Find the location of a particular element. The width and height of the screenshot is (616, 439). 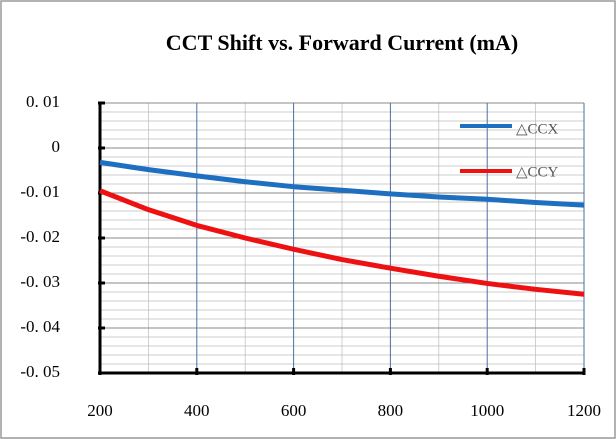

y-tick-label: 0 is located at coordinates (56, 146).